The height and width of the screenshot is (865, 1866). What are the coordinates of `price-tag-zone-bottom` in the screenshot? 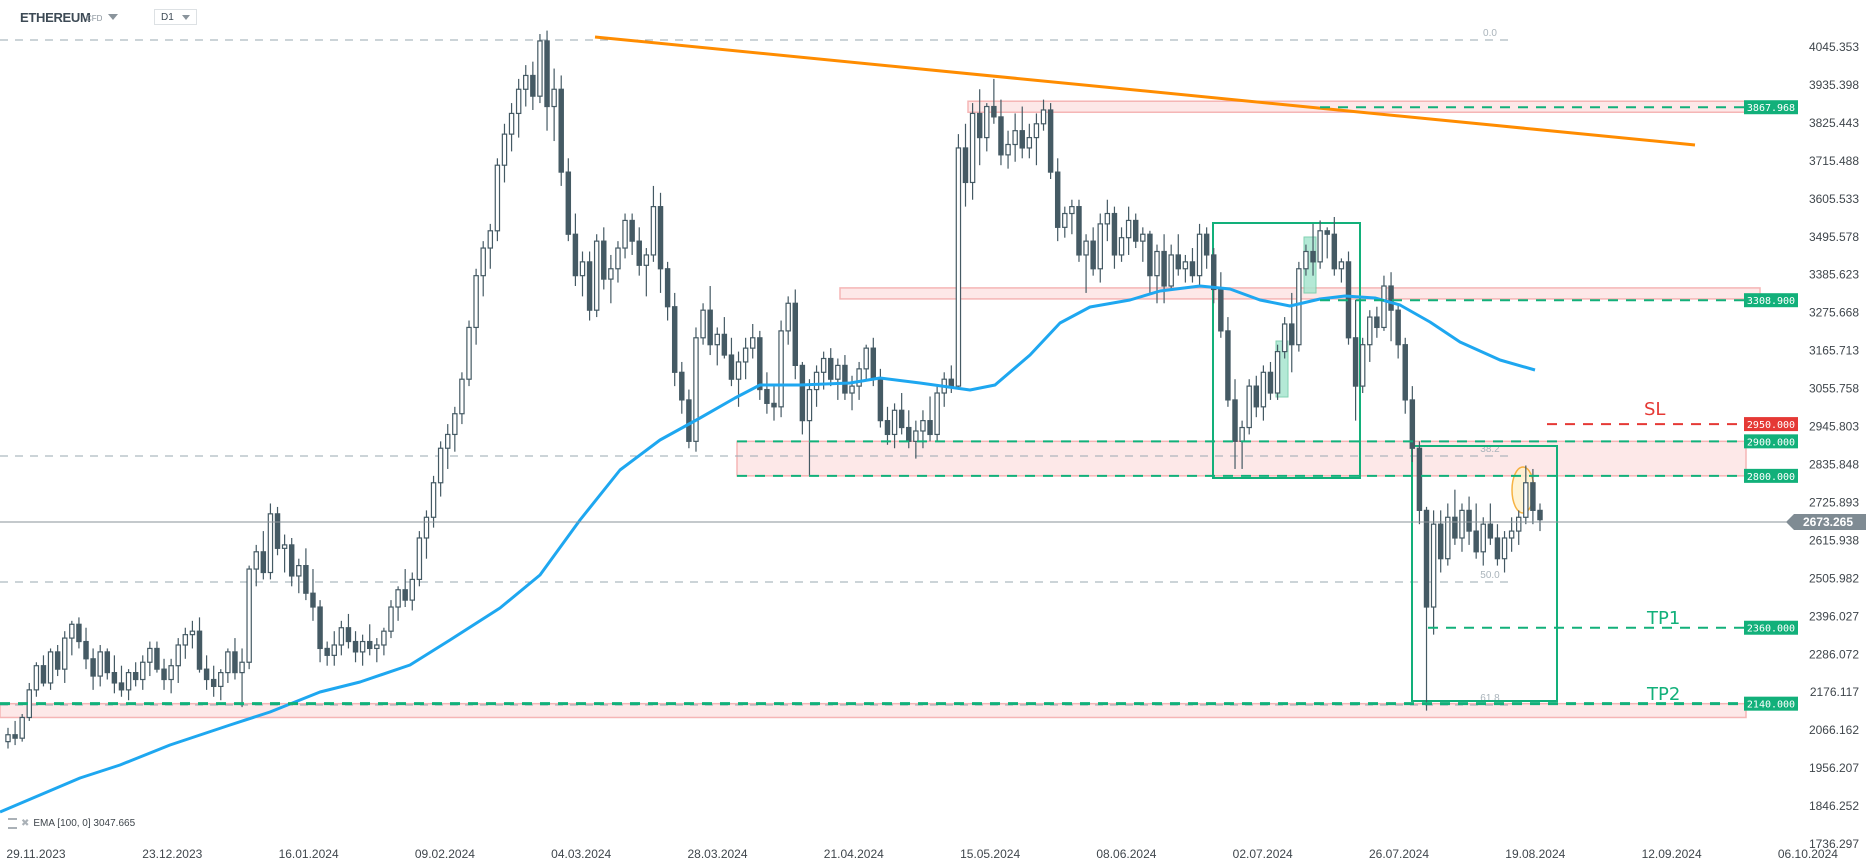 It's located at (1771, 475).